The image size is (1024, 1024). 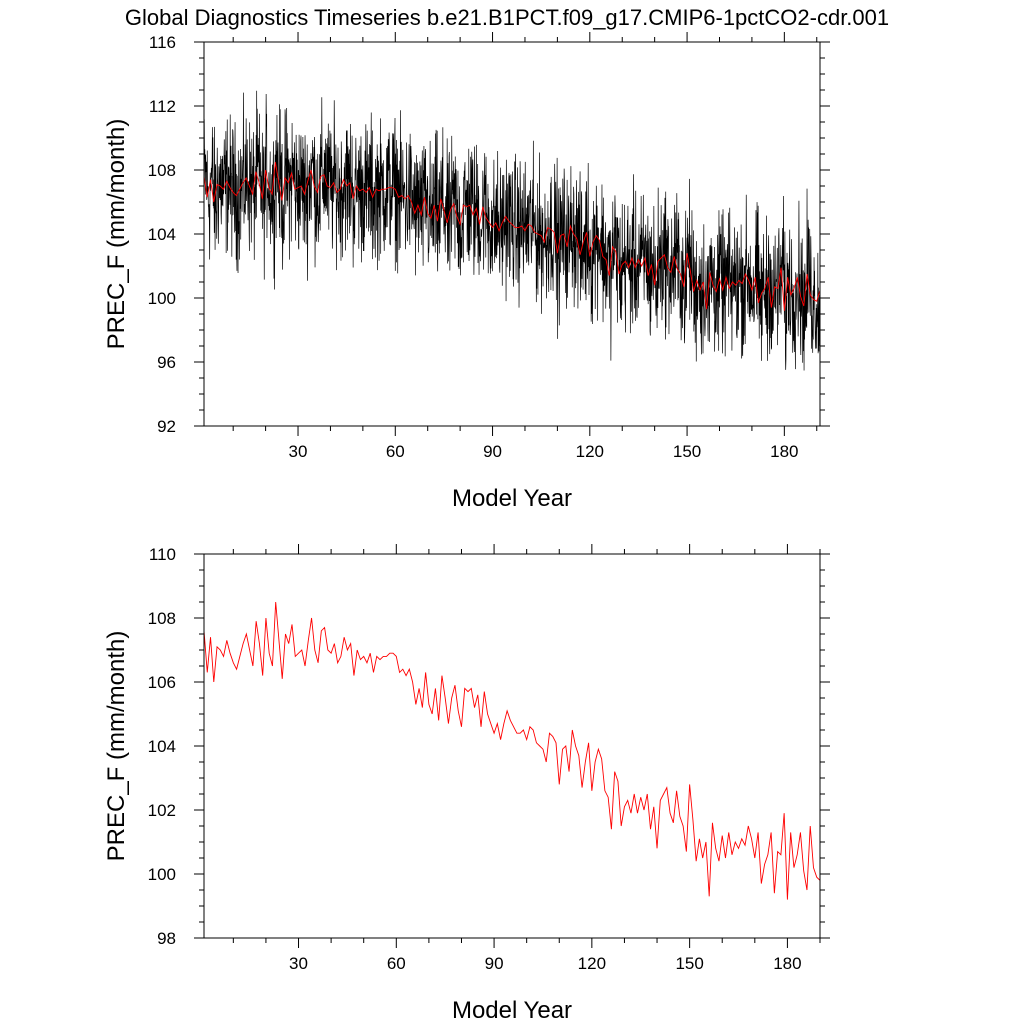 What do you see at coordinates (166, 426) in the screenshot?
I see `y-tick-label: 92` at bounding box center [166, 426].